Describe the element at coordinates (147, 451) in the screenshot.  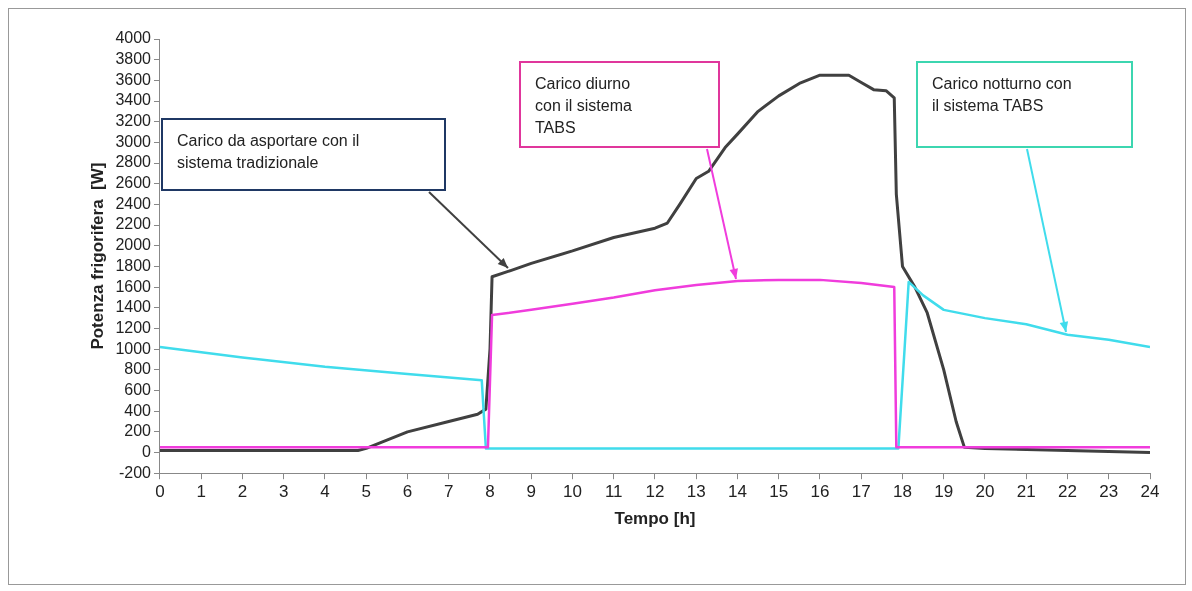
I see `y-tick-label: 0` at that location.